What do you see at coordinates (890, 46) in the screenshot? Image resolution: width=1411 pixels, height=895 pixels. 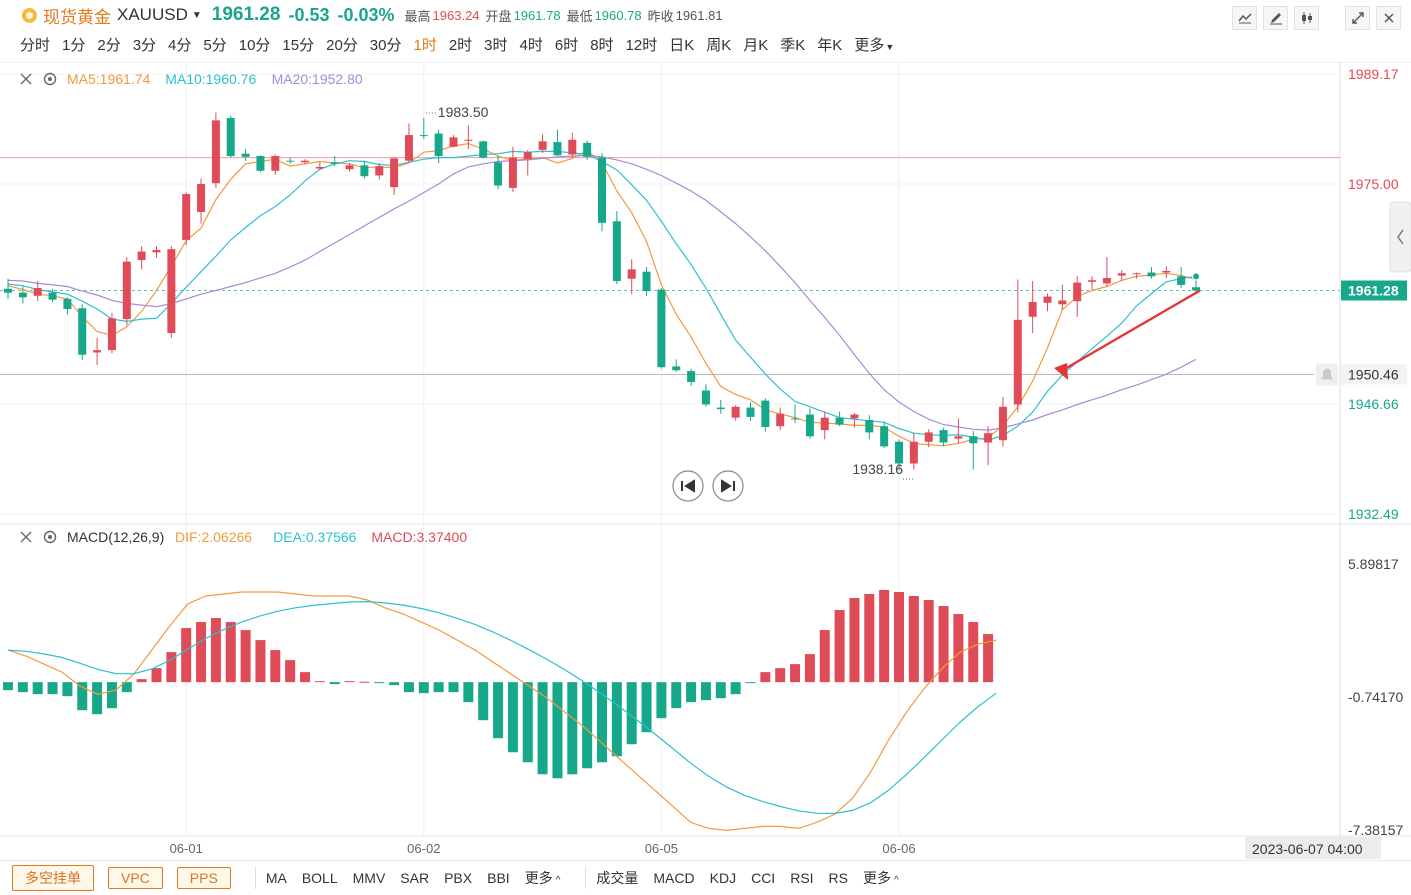 I see `more-periods-caret-icon: ▼` at bounding box center [890, 46].